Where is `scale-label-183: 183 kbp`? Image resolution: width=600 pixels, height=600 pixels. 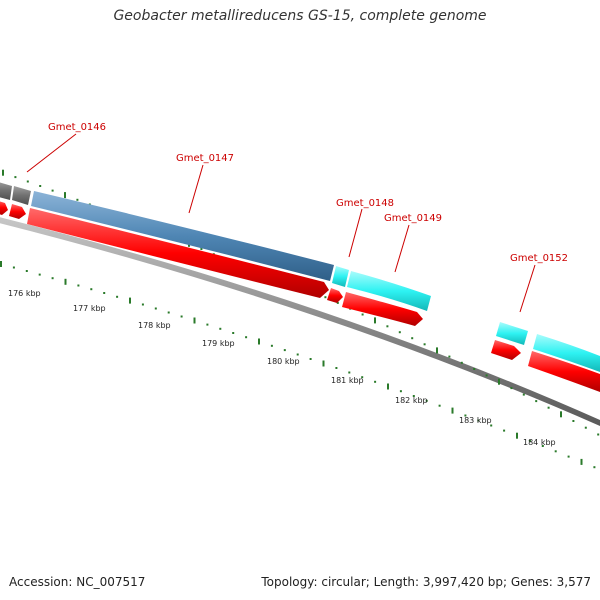 scale-label-183: 183 kbp is located at coordinates (475, 420).